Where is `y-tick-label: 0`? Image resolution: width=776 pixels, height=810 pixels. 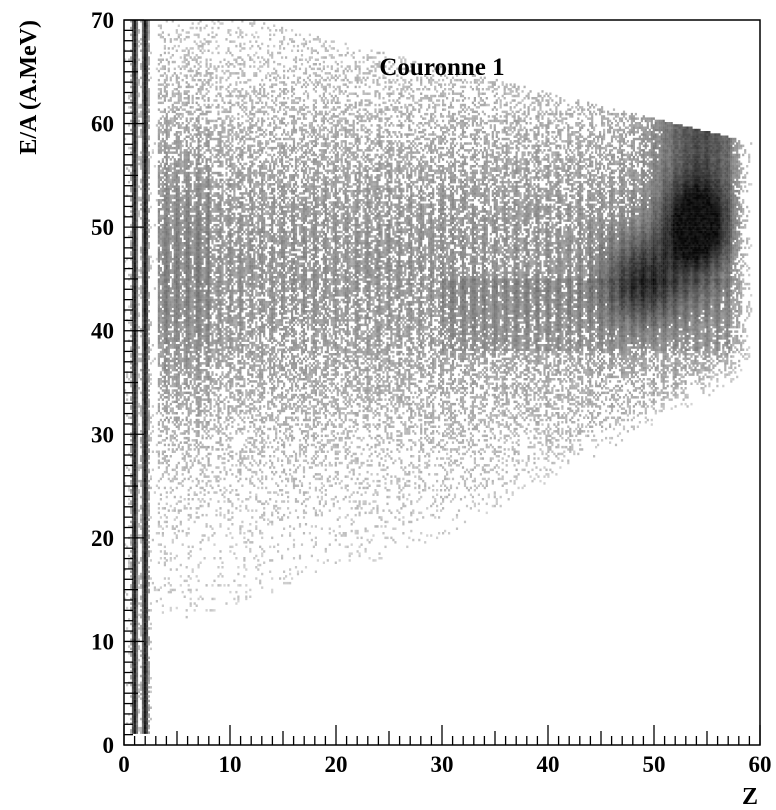 y-tick-label: 0 is located at coordinates (109, 745).